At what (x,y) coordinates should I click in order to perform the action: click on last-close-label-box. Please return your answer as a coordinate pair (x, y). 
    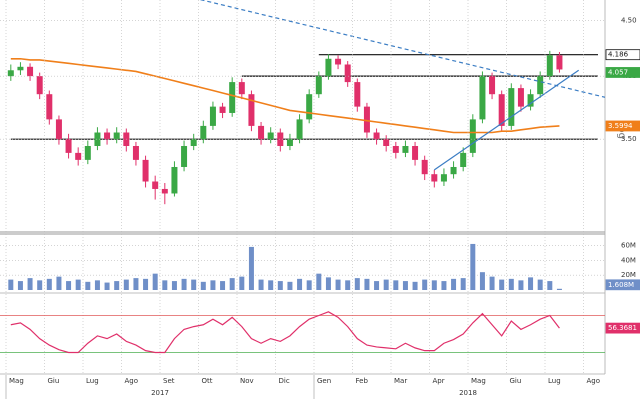
    Looking at the image, I should click on (622, 72).